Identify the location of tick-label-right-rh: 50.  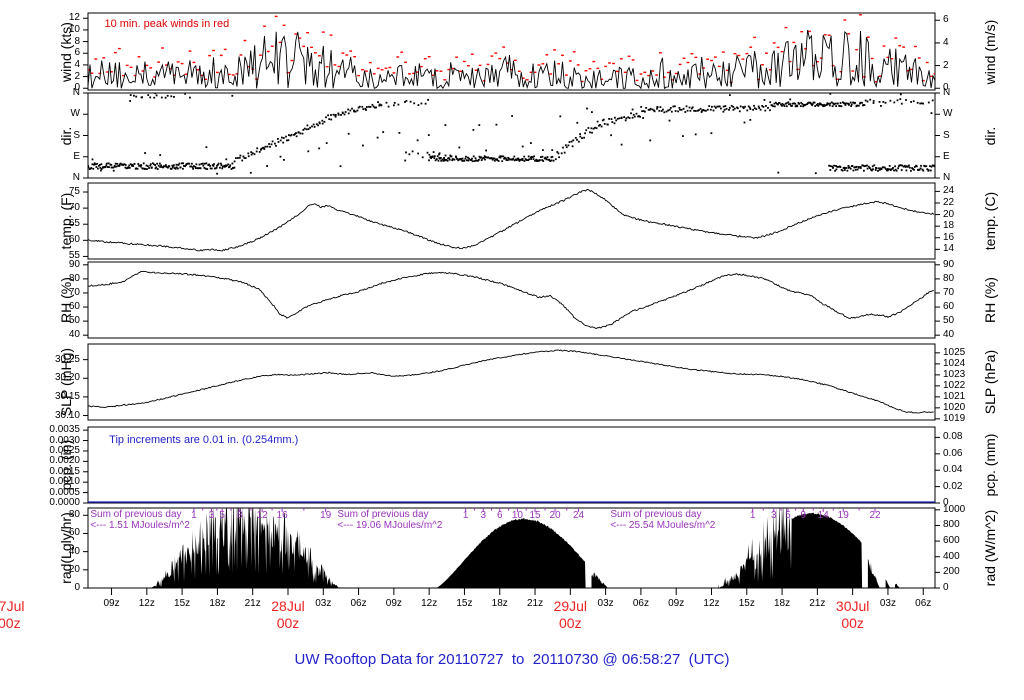
(949, 321).